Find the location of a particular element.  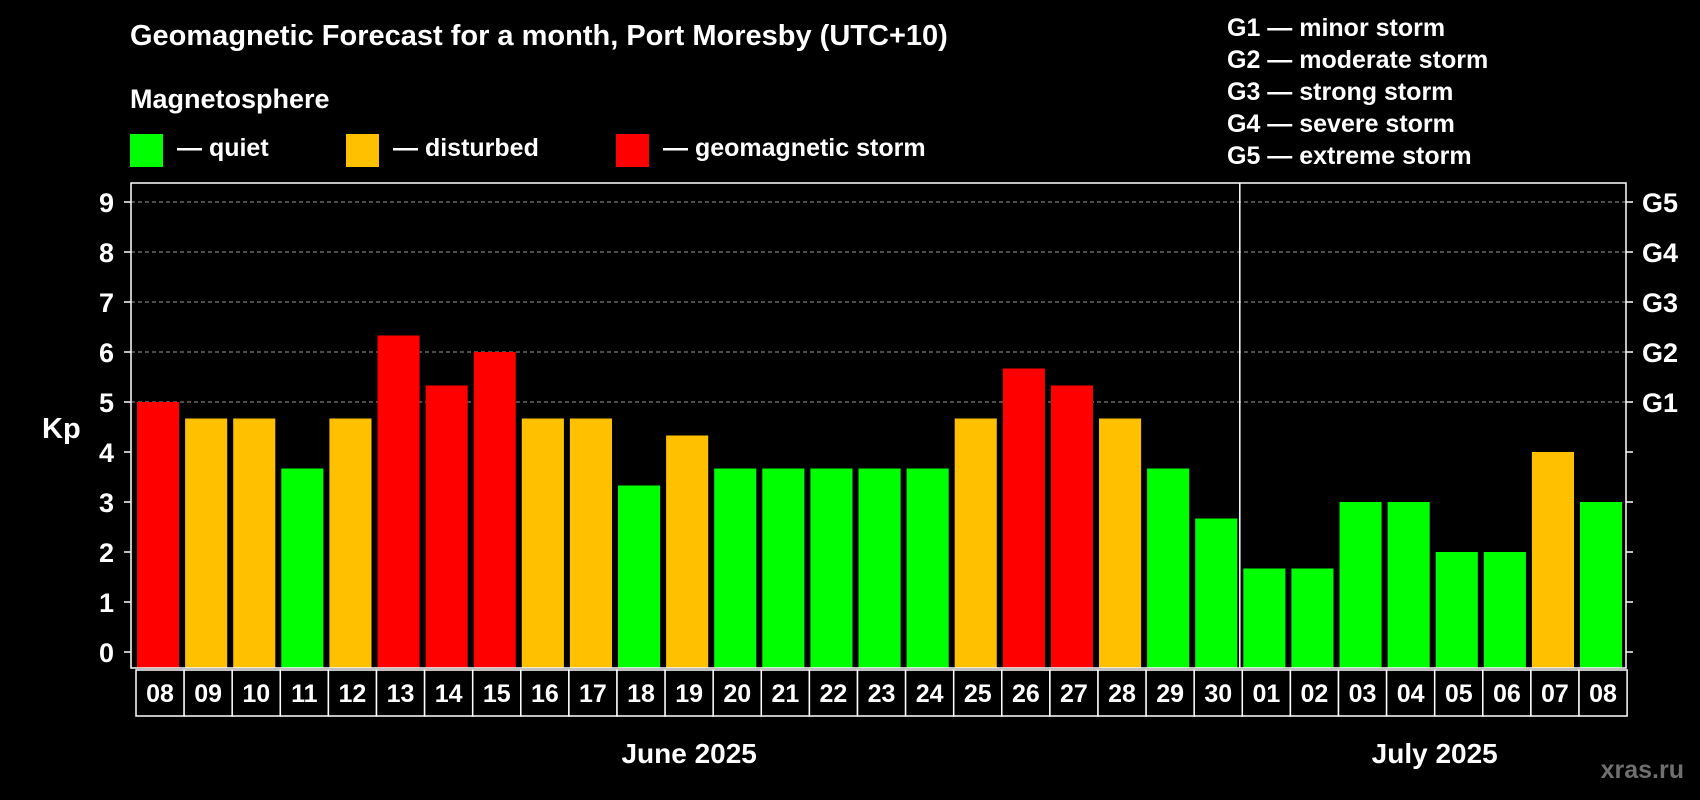

date-label: 07 is located at coordinates (1555, 694).